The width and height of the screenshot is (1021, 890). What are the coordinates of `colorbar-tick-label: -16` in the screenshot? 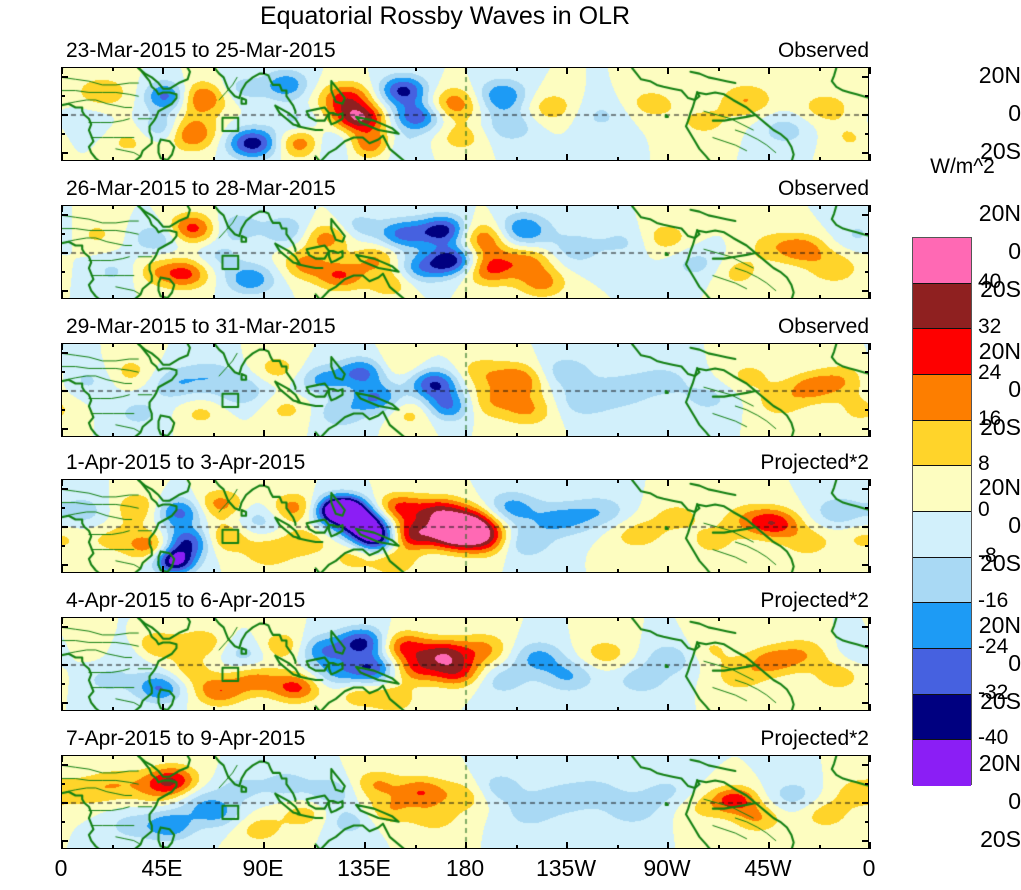 It's located at (993, 601).